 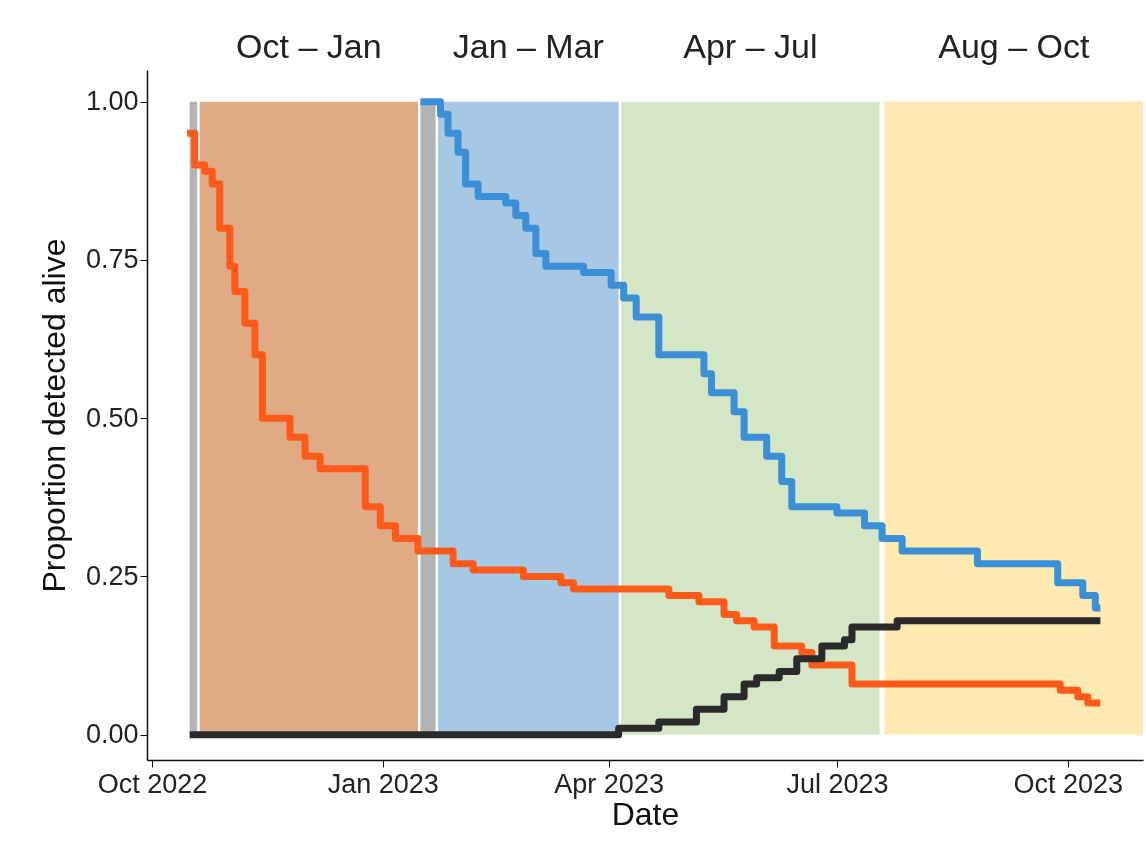 What do you see at coordinates (1014, 46) in the screenshot?
I see `band-label: Aug – Oct` at bounding box center [1014, 46].